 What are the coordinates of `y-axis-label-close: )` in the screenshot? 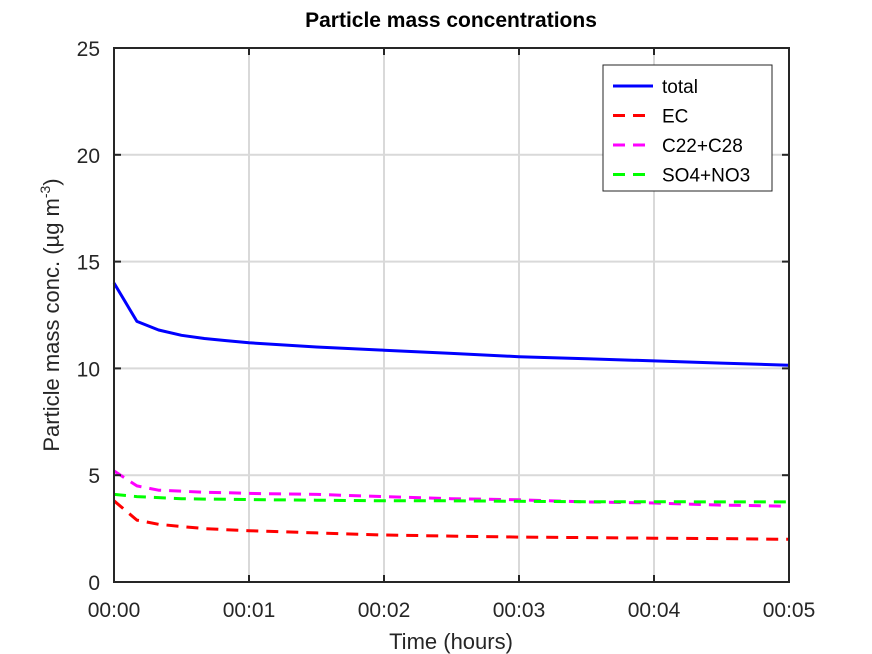 It's located at (51, 181).